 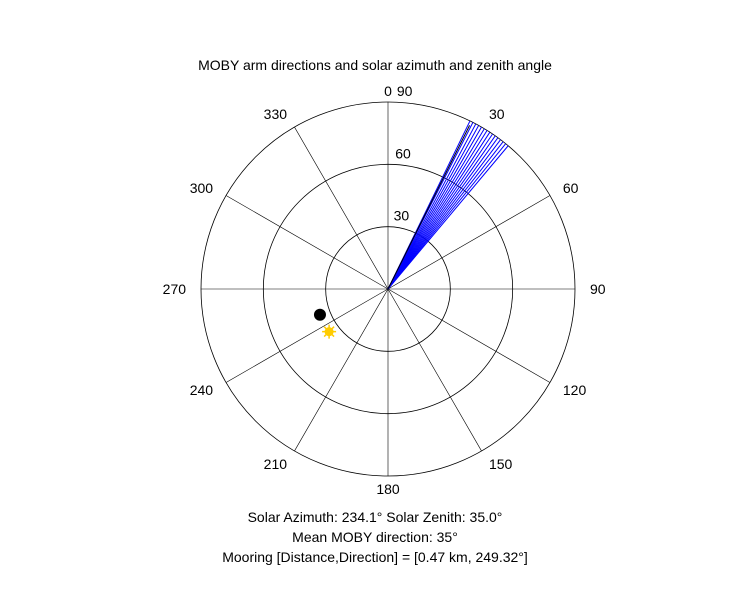 I want to click on arm-directions, so click(x=448, y=205).